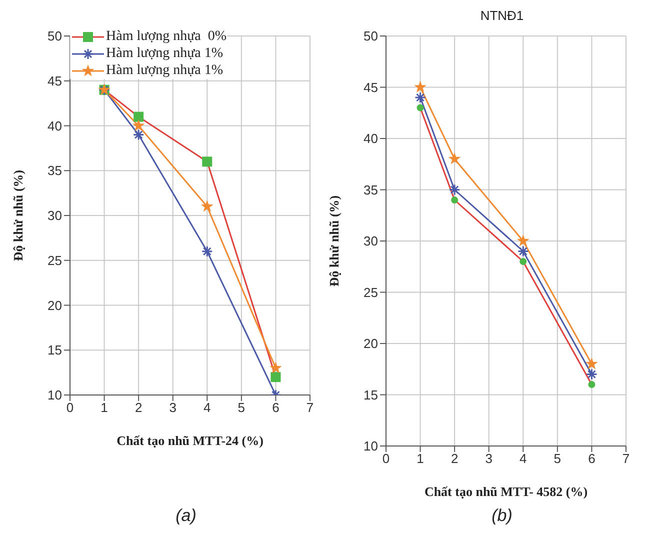 This screenshot has height=554, width=648. What do you see at coordinates (166, 36) in the screenshot?
I see `legend-label: Hàm lượng nhựa 0%` at bounding box center [166, 36].